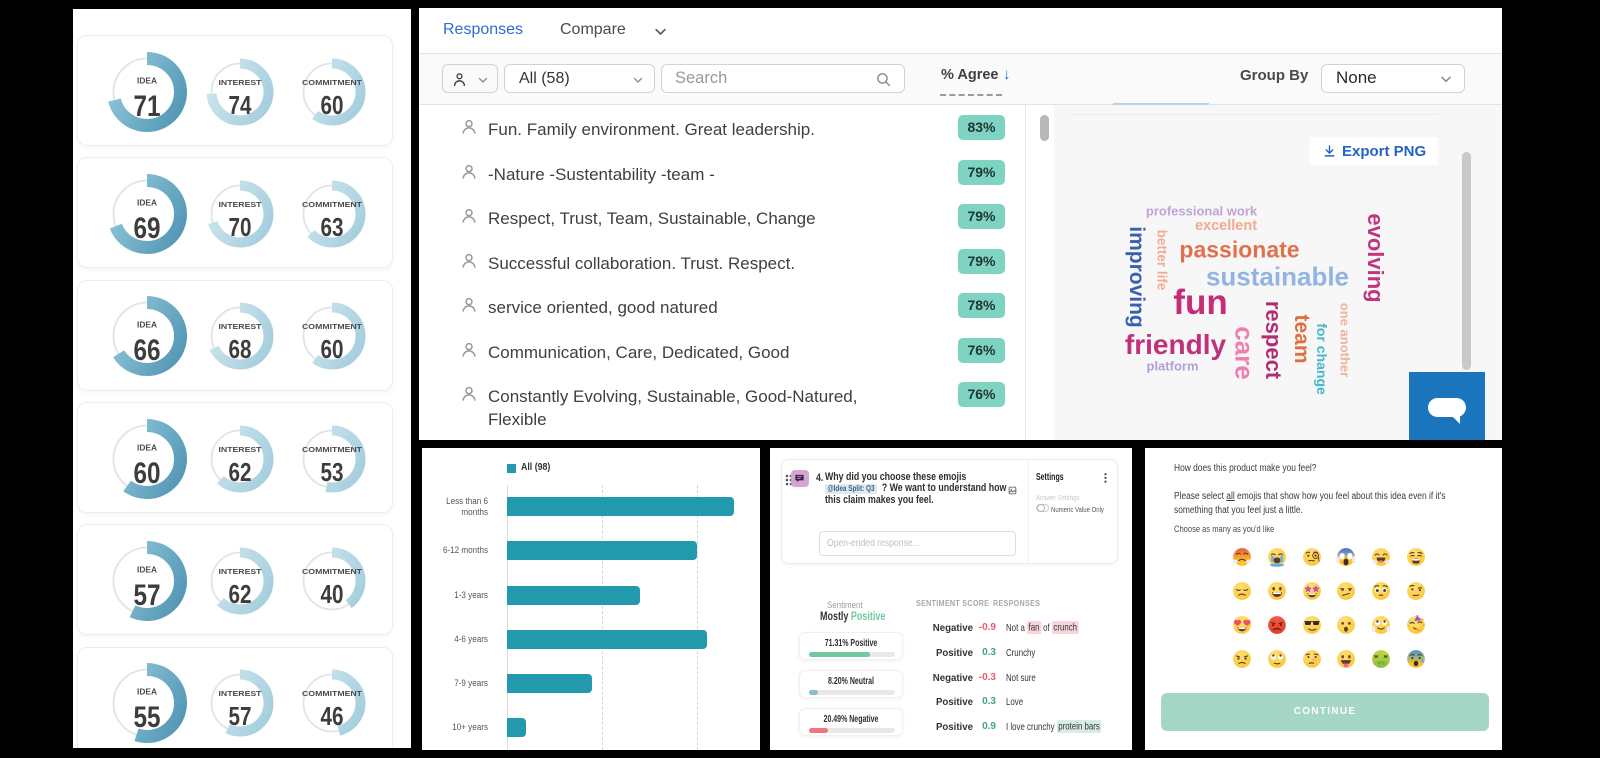 This screenshot has width=1600, height=758. Describe the element at coordinates (240, 350) in the screenshot. I see `svg-text: 68` at that location.